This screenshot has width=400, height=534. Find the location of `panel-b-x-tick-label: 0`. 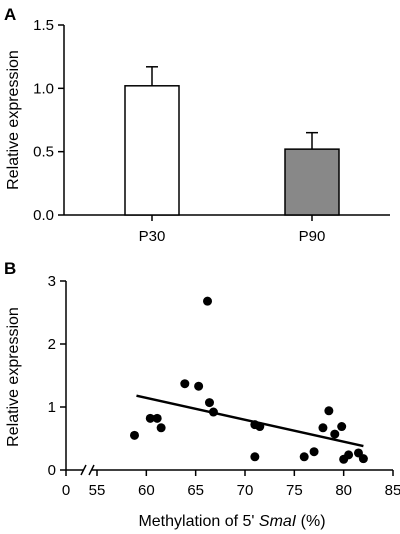

panel-b-x-tick-label: 0 is located at coordinates (66, 490).